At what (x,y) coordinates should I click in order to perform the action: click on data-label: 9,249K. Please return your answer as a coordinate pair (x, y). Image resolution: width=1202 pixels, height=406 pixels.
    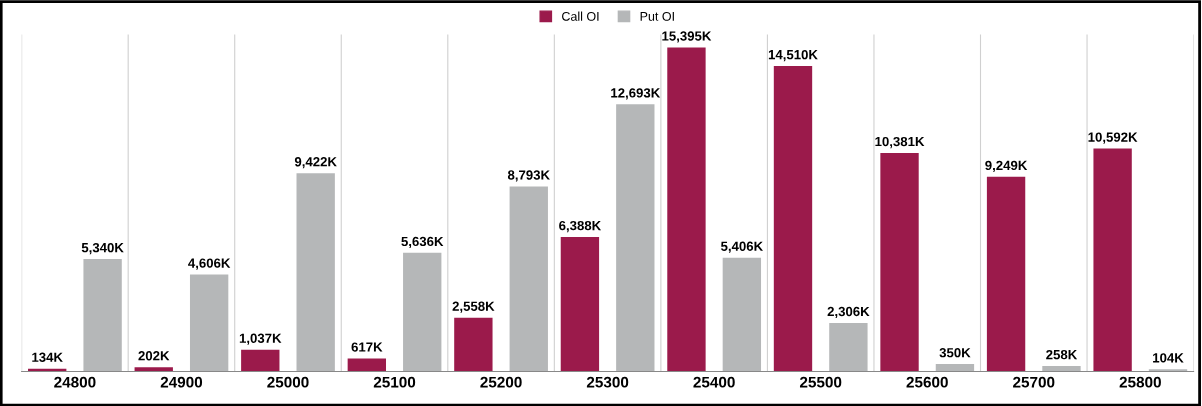
    Looking at the image, I should click on (1006, 166).